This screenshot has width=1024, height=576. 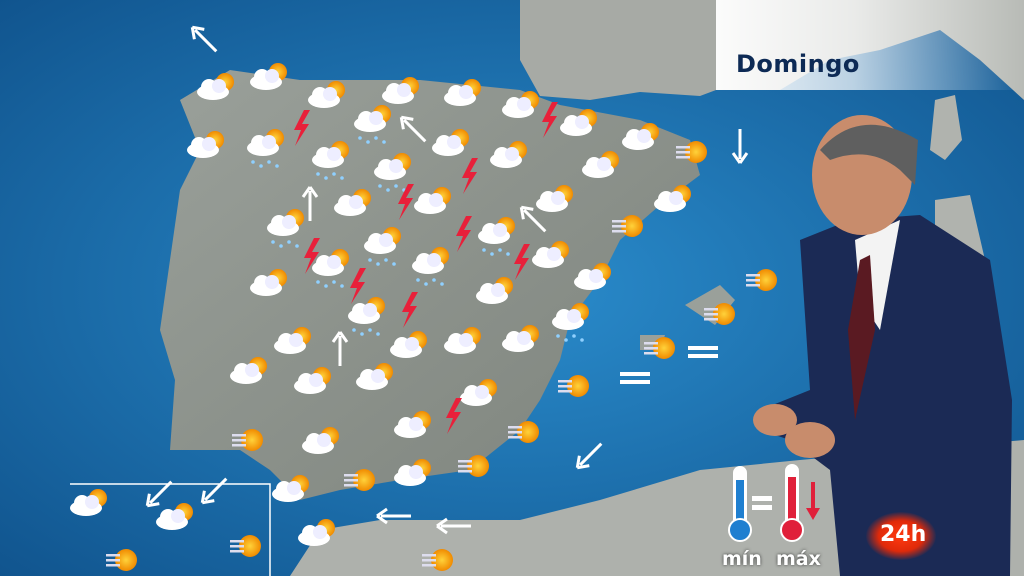 What do you see at coordinates (798, 559) in the screenshot?
I see `max-label: máx` at bounding box center [798, 559].